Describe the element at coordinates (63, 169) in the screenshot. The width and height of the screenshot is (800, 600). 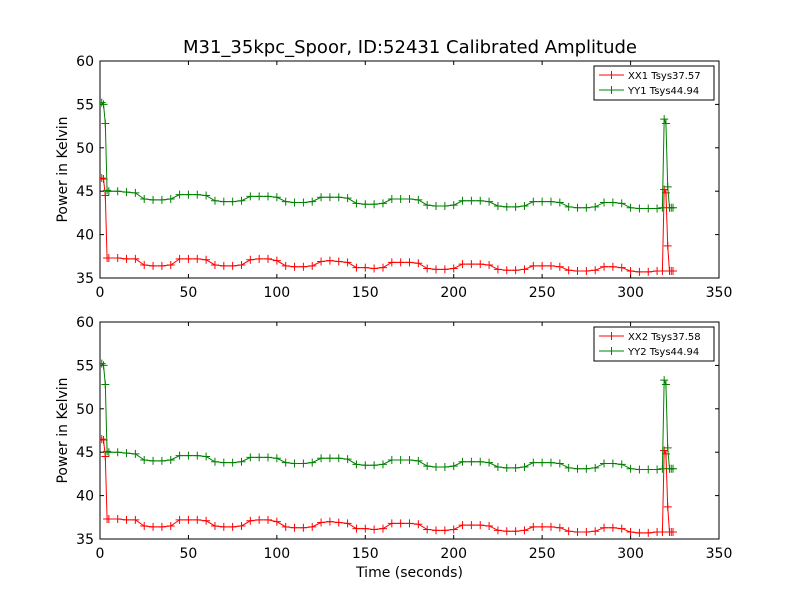
I see `y-axis-label: Power in Kelvin` at that location.